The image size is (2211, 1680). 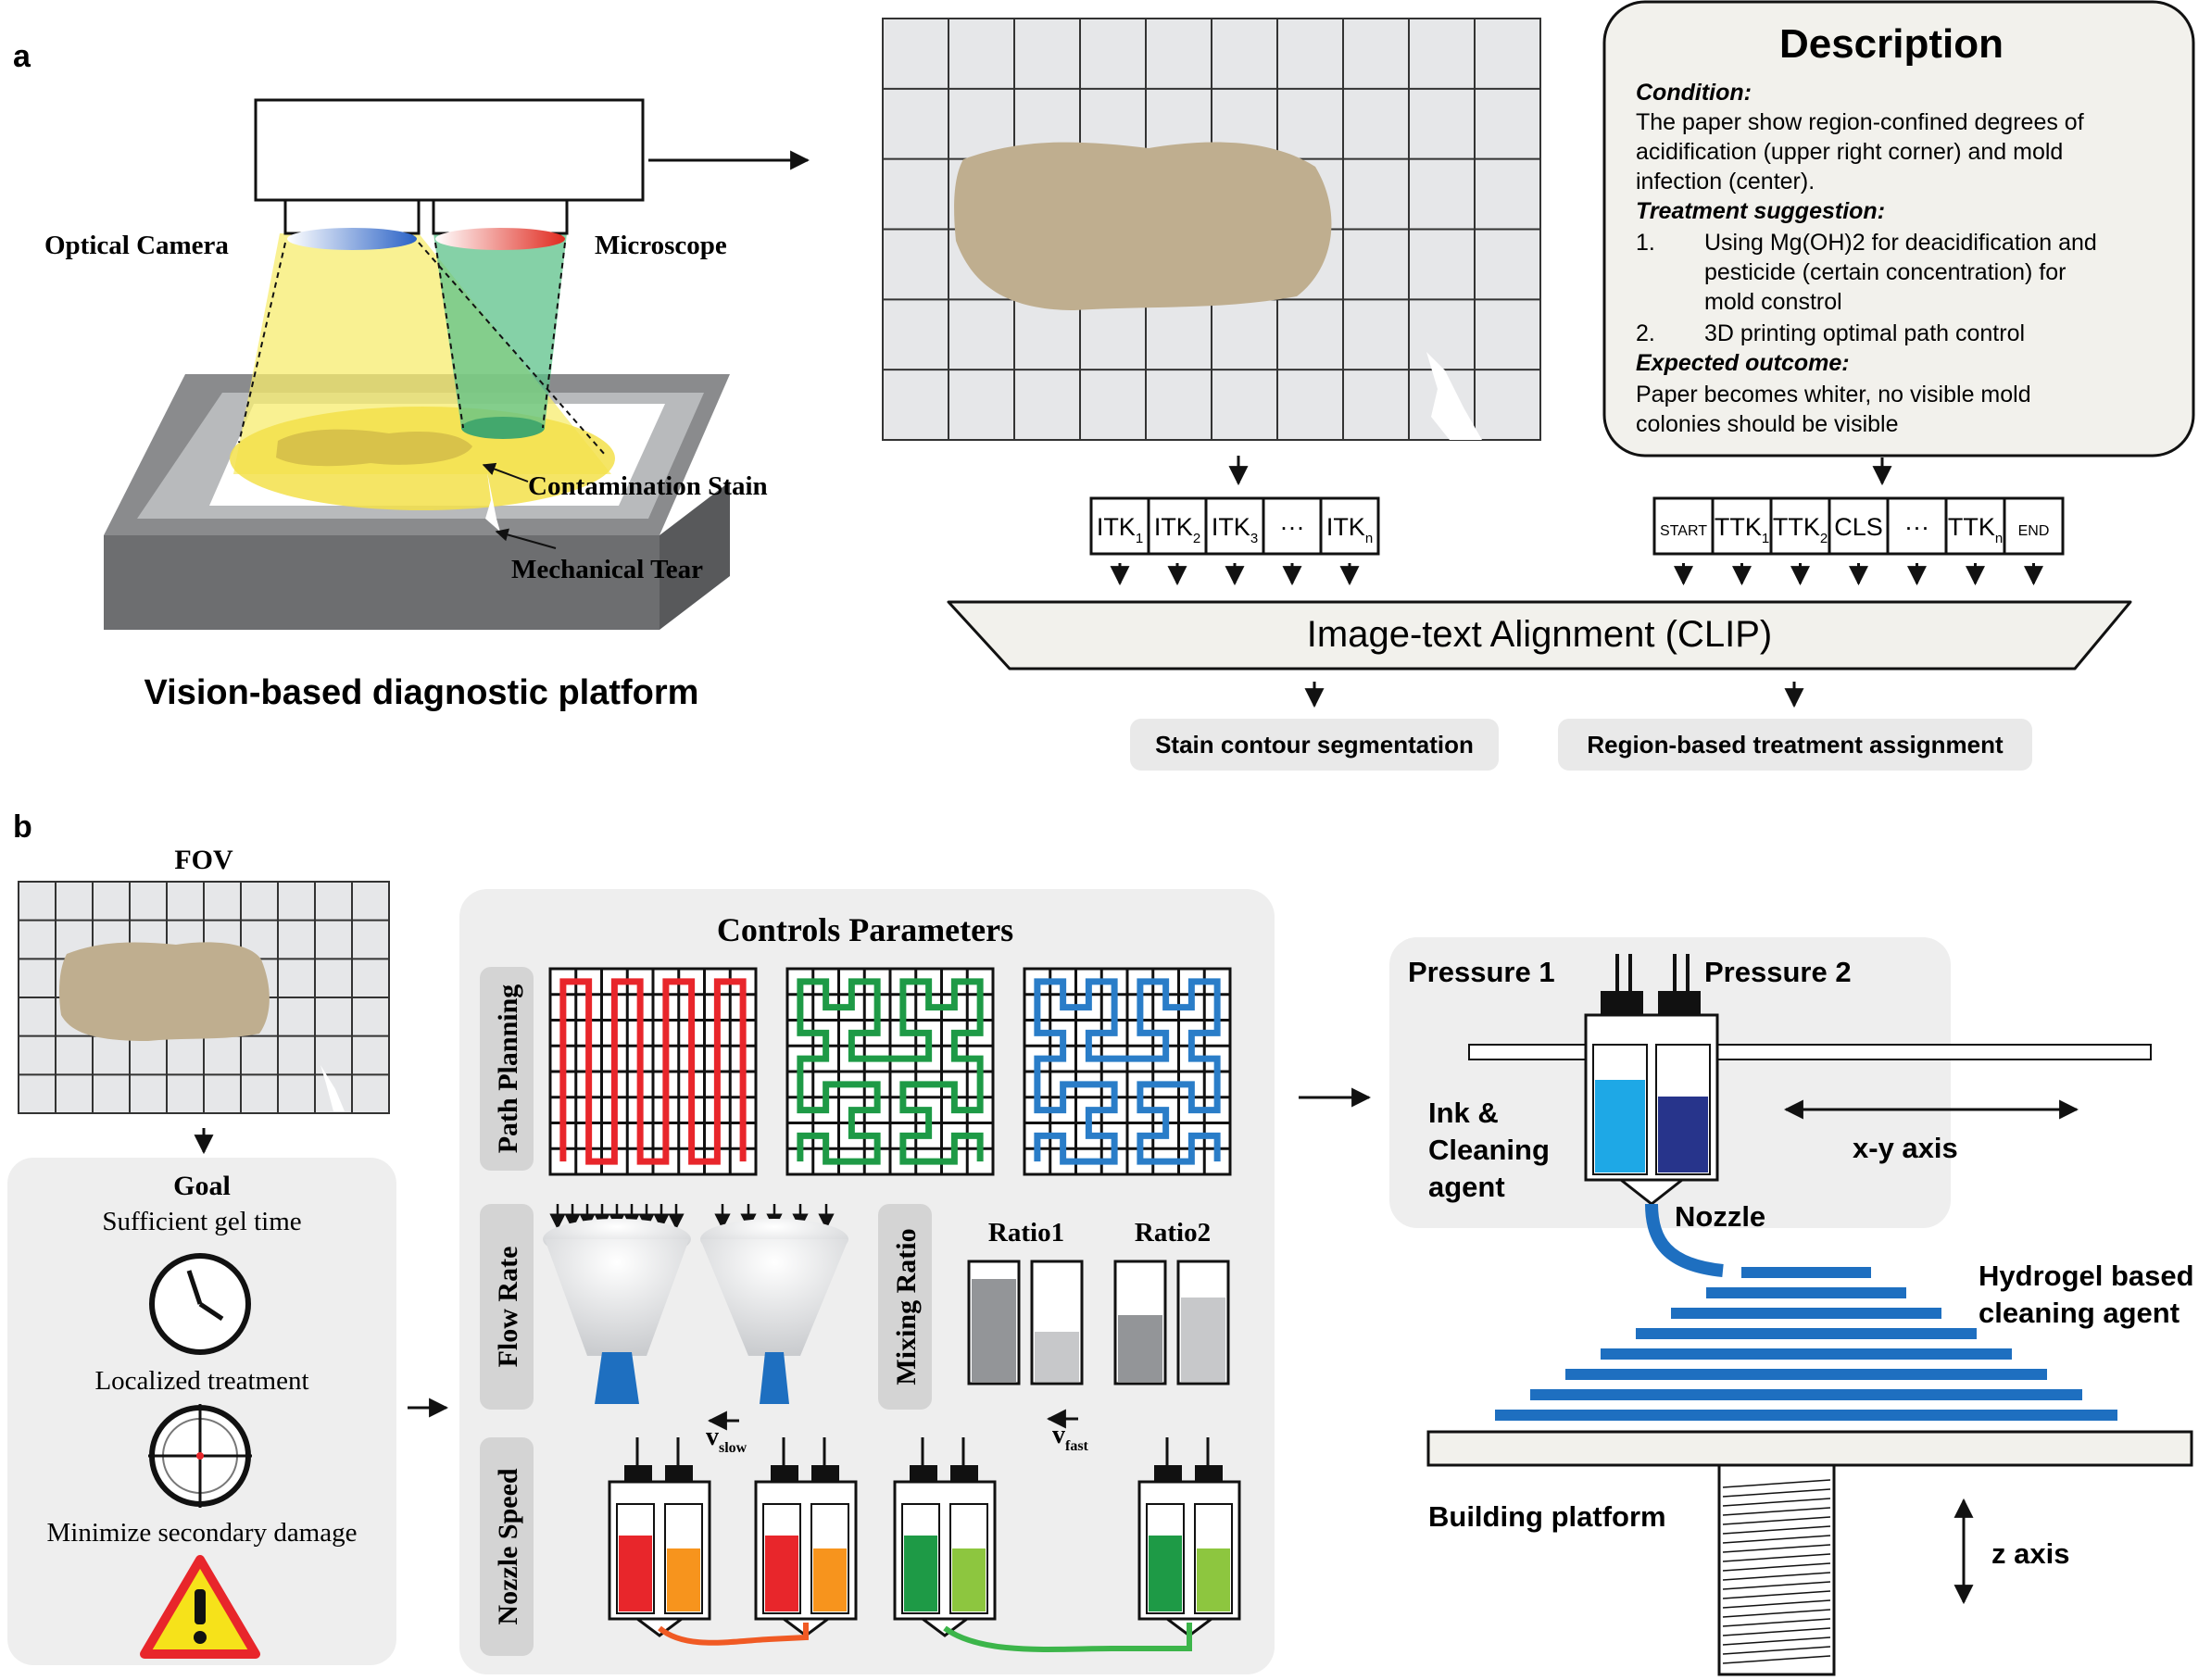 I want to click on camera-housing, so click(x=441, y=277).